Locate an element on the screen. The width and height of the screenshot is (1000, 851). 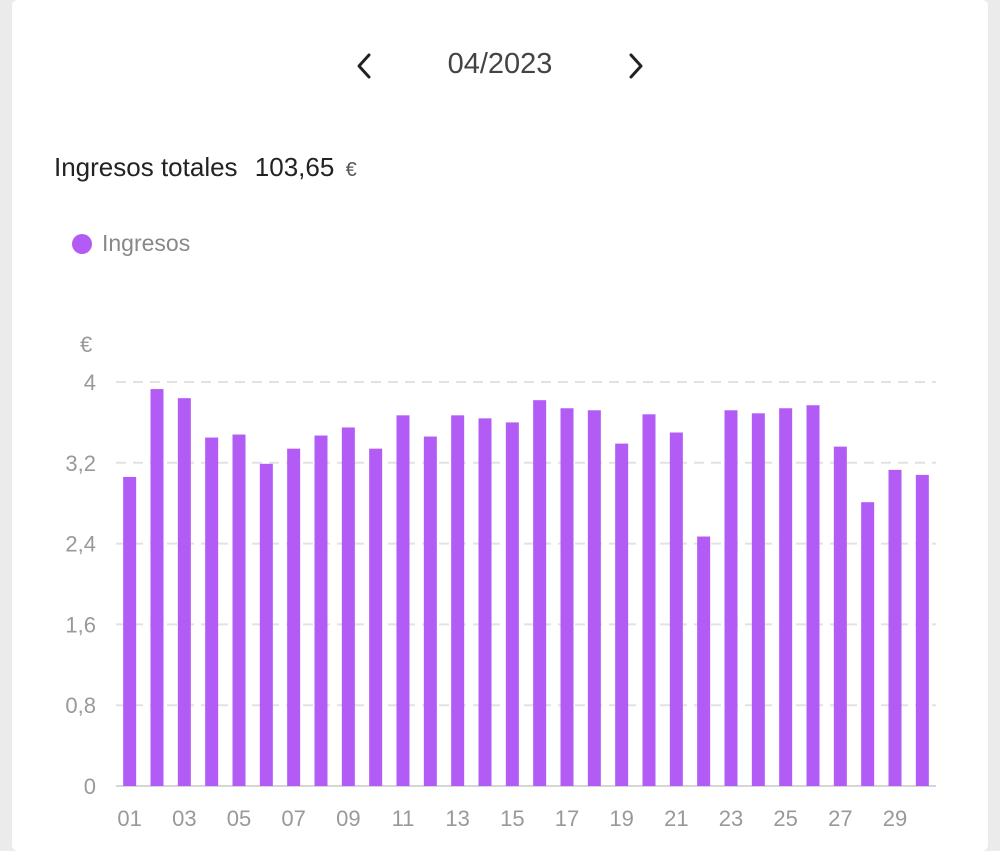
month-label: 04/2023 is located at coordinates (500, 64).